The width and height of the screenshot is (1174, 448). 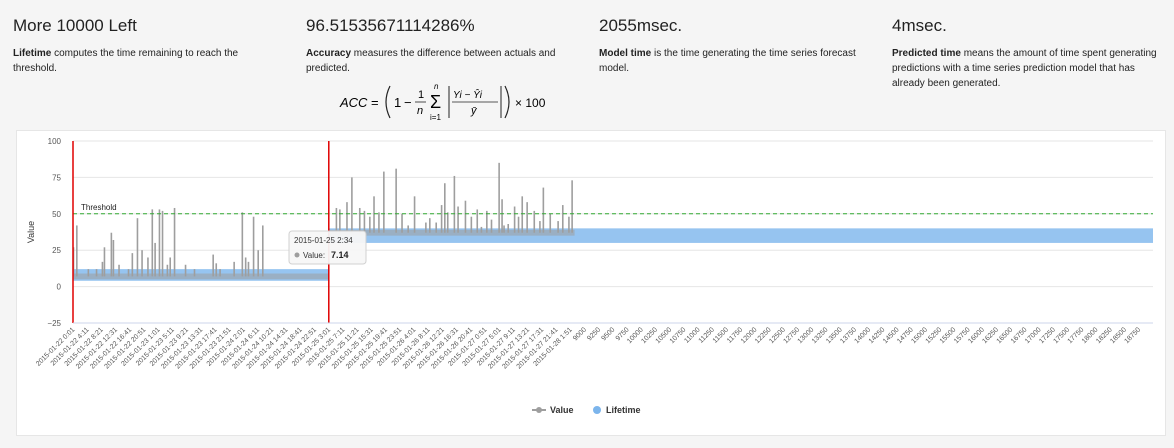 What do you see at coordinates (56, 250) in the screenshot?
I see `y-tick-label: 25` at bounding box center [56, 250].